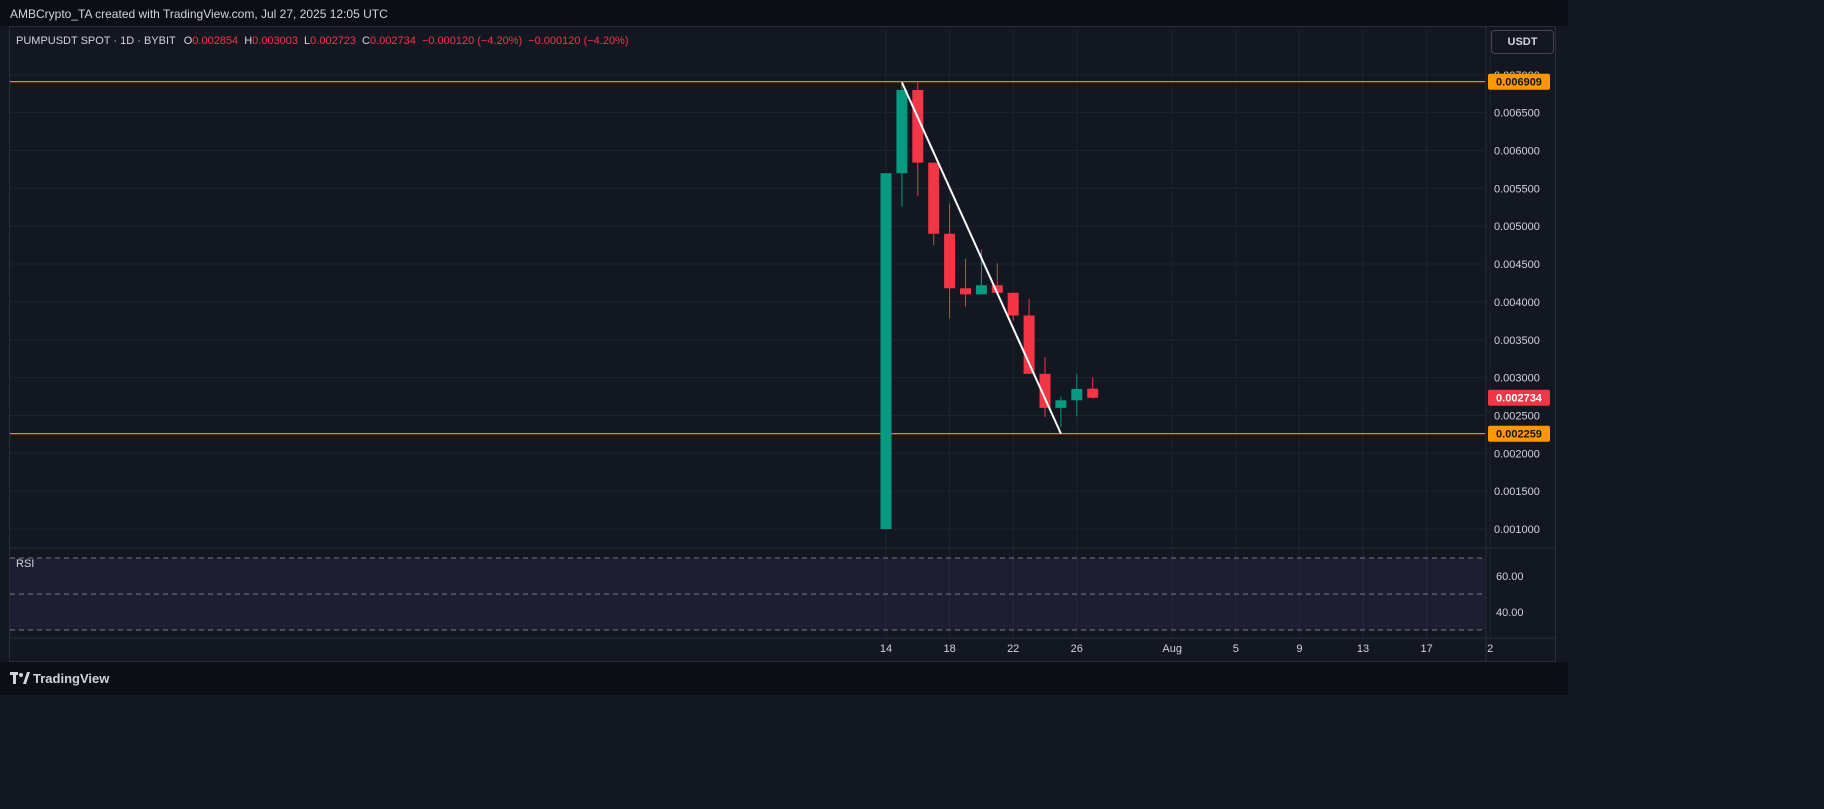 This screenshot has height=809, width=1824. Describe the element at coordinates (1426, 649) in the screenshot. I see `time-tick-label: 17` at that location.